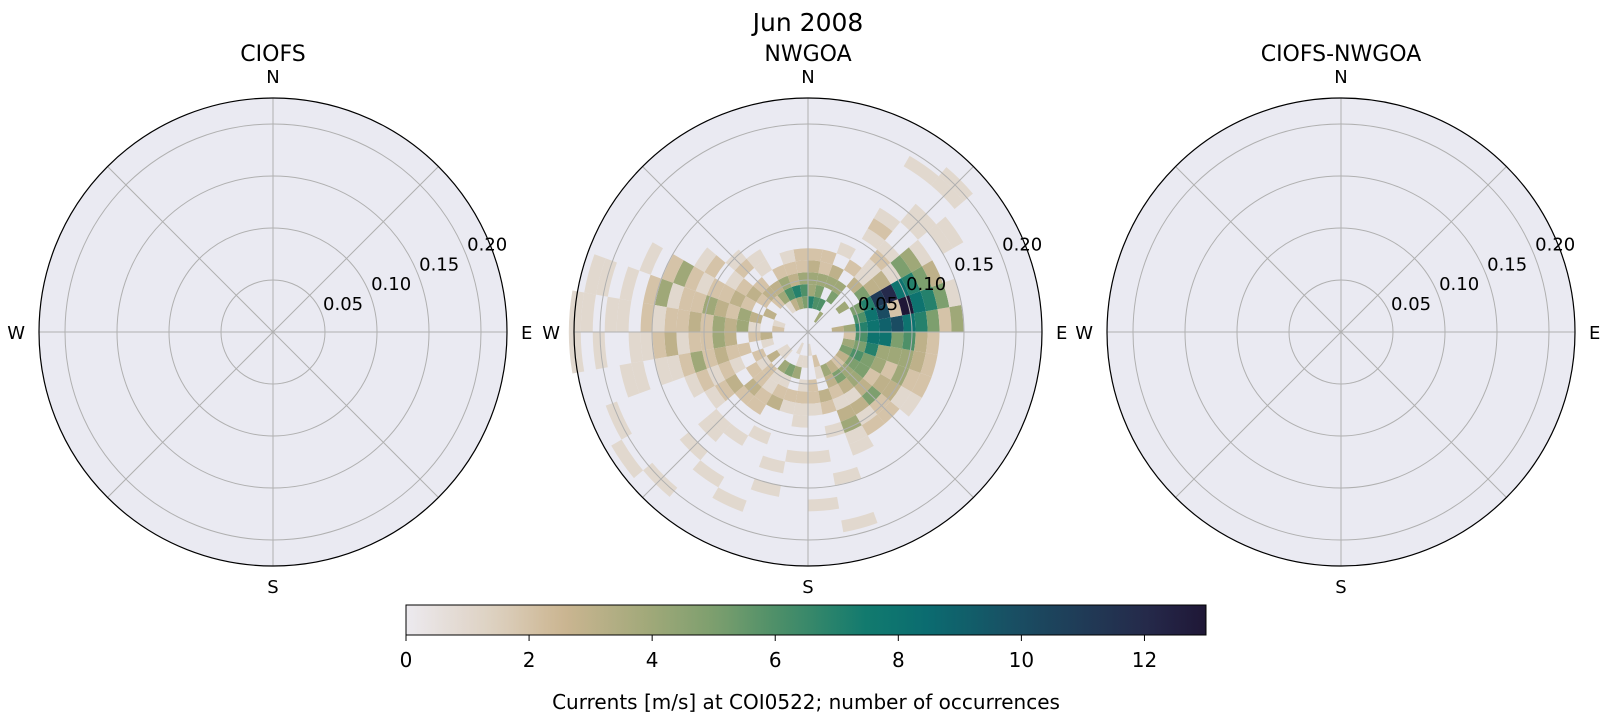  I want to click on radial-tick-label: 0.05, so click(1411, 304).